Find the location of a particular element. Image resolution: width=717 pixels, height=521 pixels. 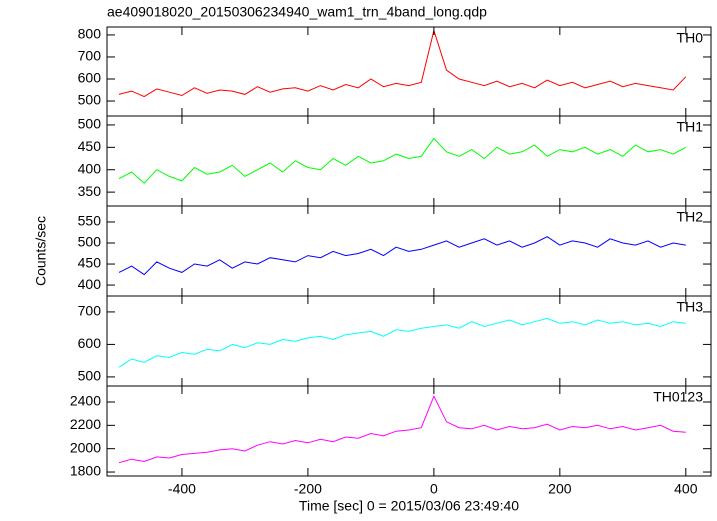

panel-label: TH3 is located at coordinates (690, 307).